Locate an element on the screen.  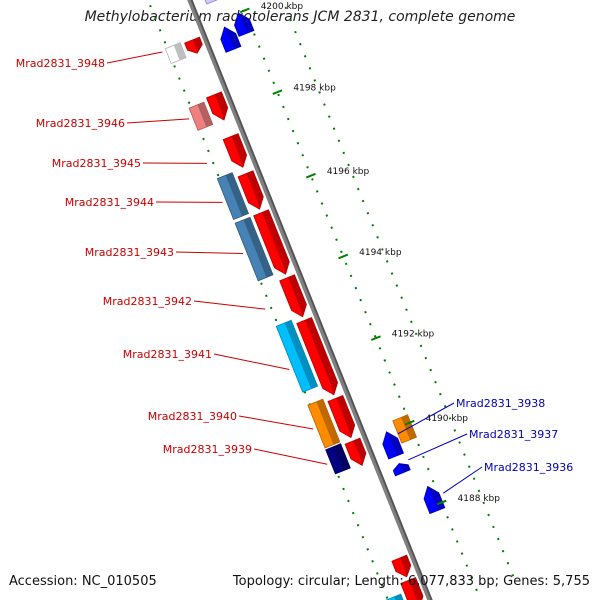
gene-label-mrad2831_3943: Mrad2831_3943 is located at coordinates (164, 252).